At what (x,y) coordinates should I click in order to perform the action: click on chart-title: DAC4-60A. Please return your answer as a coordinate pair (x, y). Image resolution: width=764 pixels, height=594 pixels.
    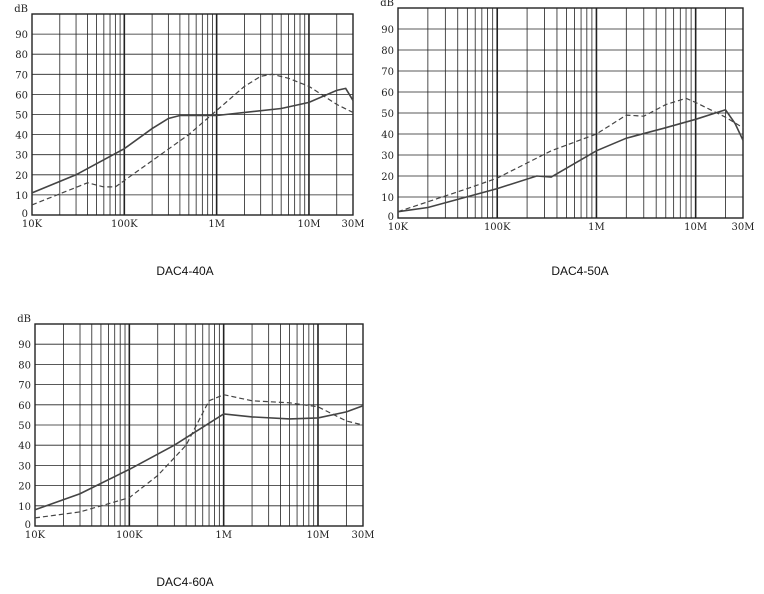
    Looking at the image, I should click on (184, 582).